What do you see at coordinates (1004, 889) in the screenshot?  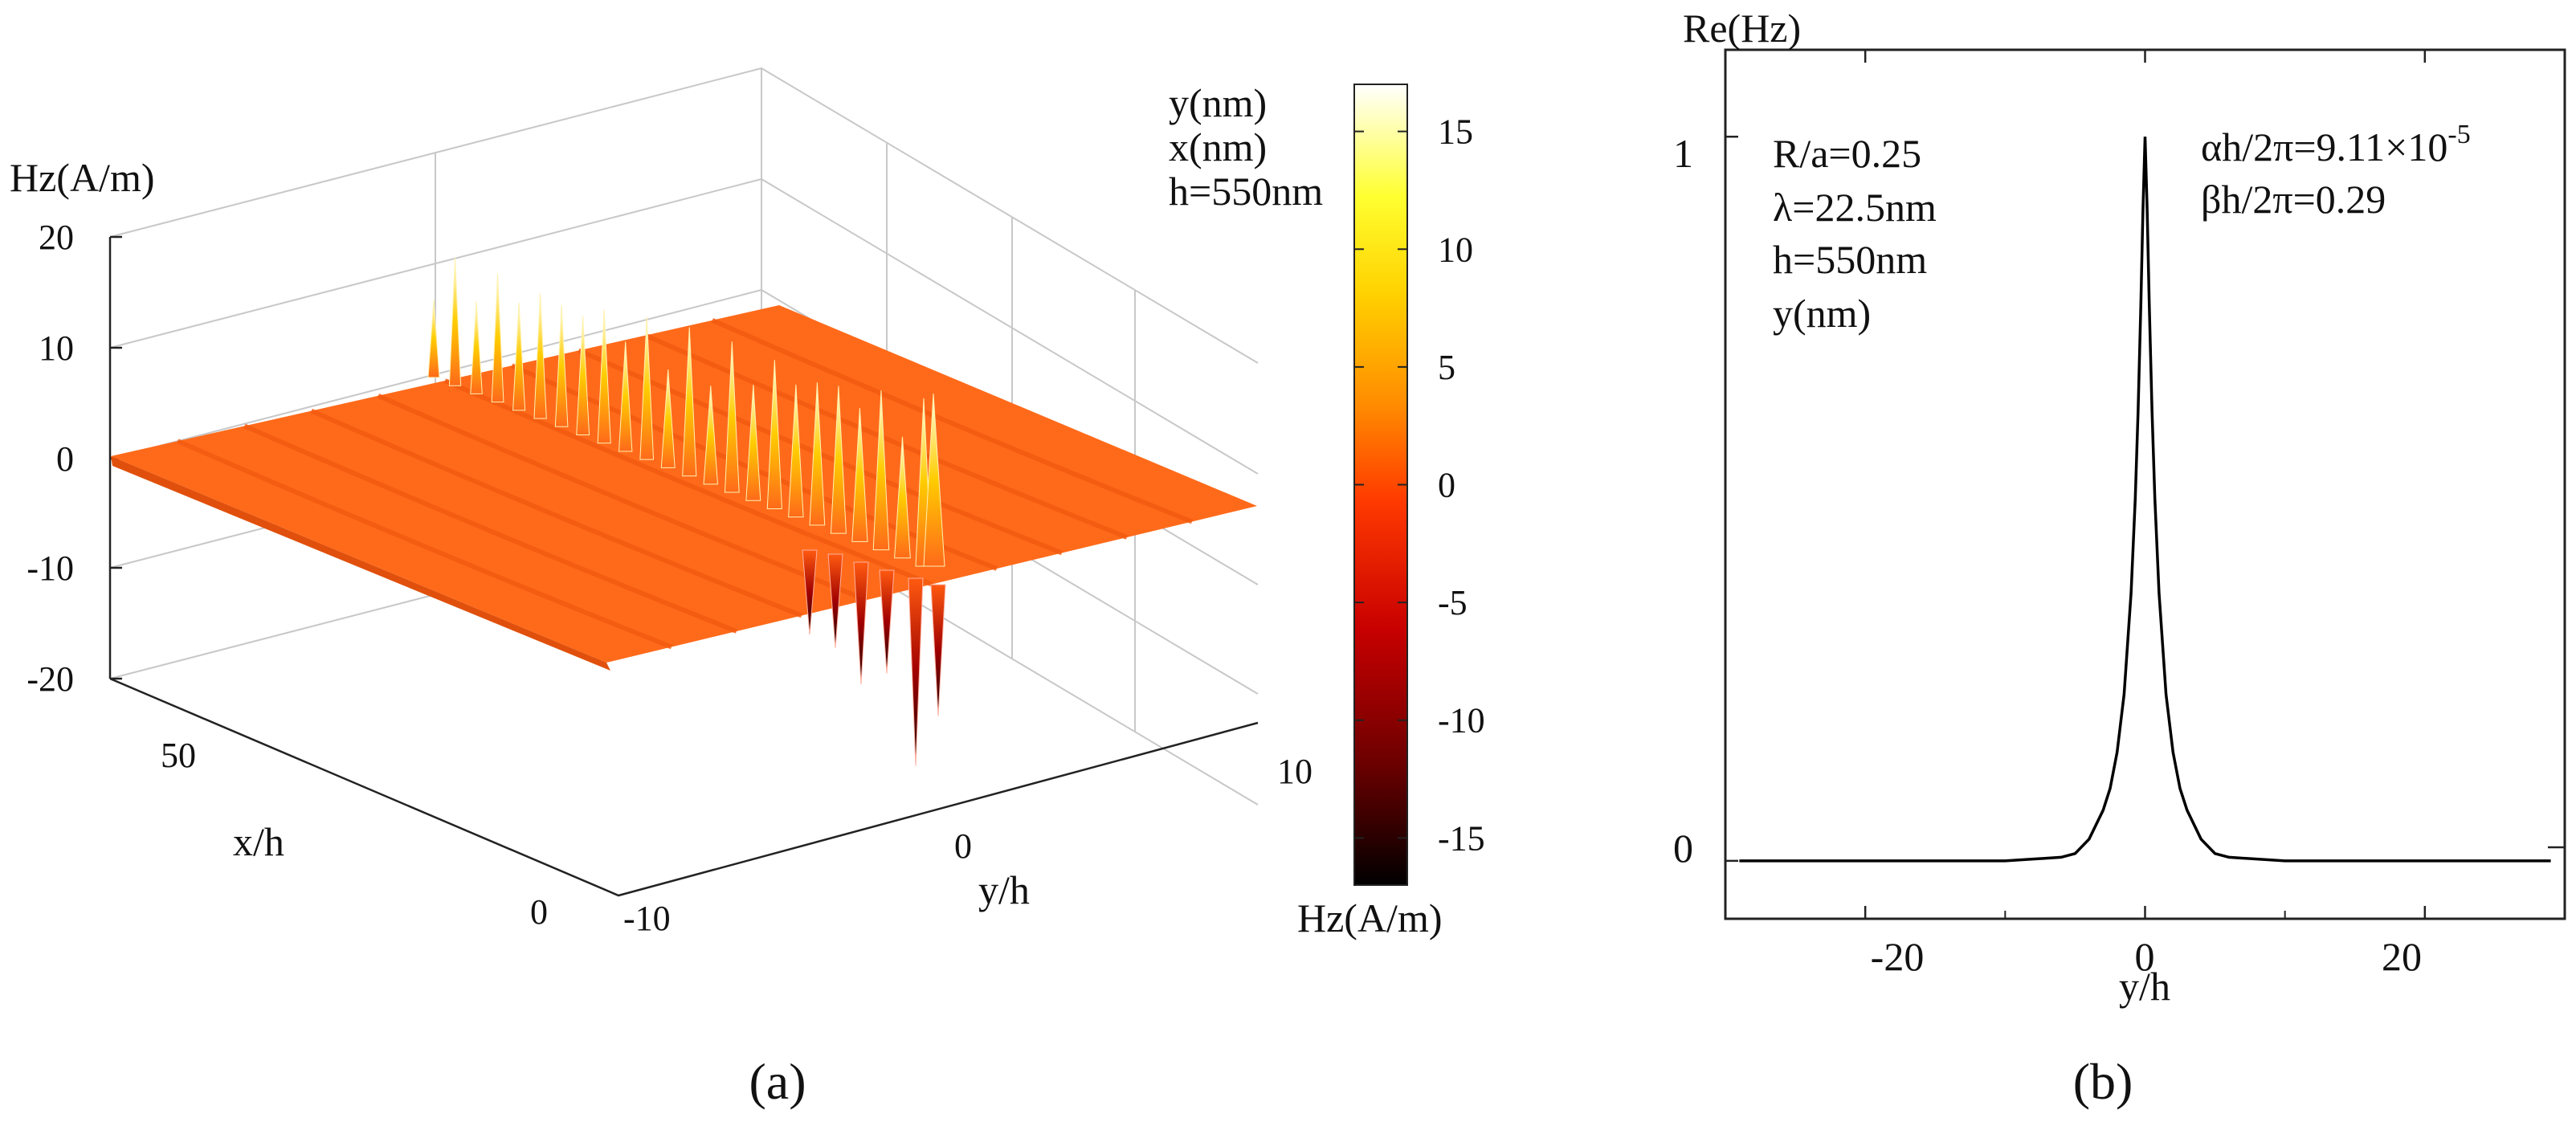 I see `y-axis-label: y/h` at bounding box center [1004, 889].